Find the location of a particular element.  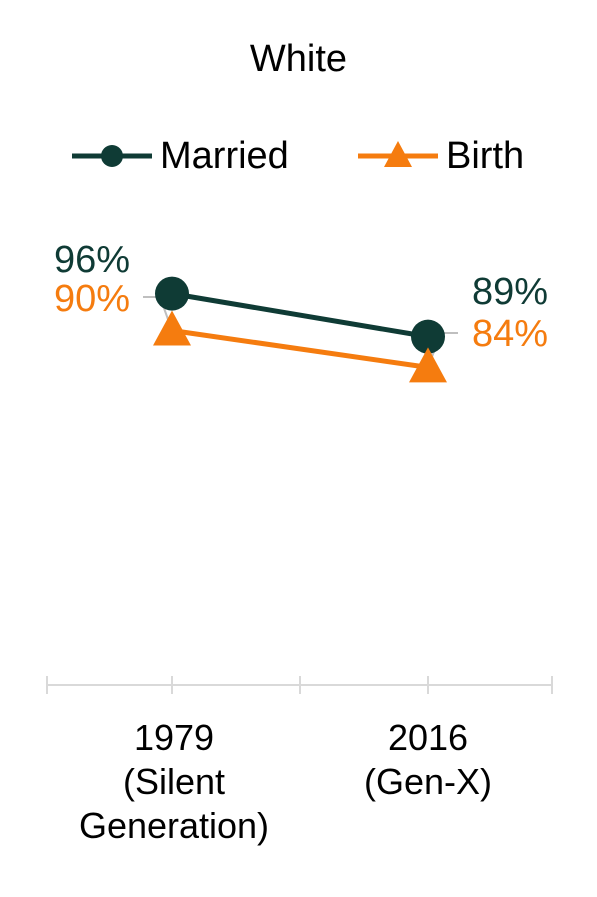

legend-label-birth: Birth is located at coordinates (485, 155).